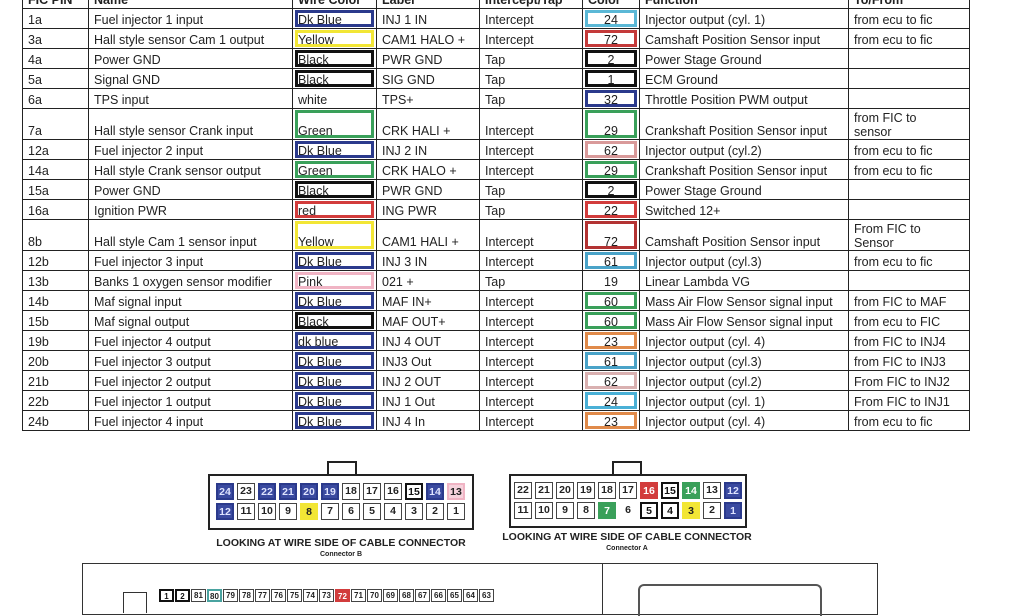  I want to click on cell-function: Throttle Position PWM output, so click(744, 98).